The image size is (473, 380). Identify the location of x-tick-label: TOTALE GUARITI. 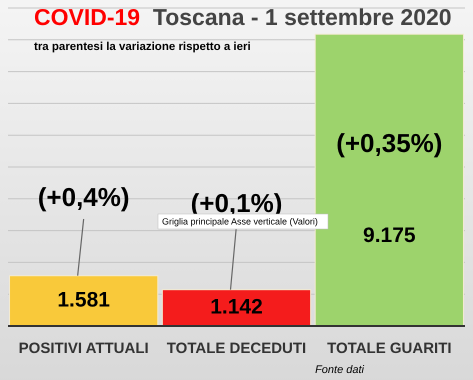
(389, 348).